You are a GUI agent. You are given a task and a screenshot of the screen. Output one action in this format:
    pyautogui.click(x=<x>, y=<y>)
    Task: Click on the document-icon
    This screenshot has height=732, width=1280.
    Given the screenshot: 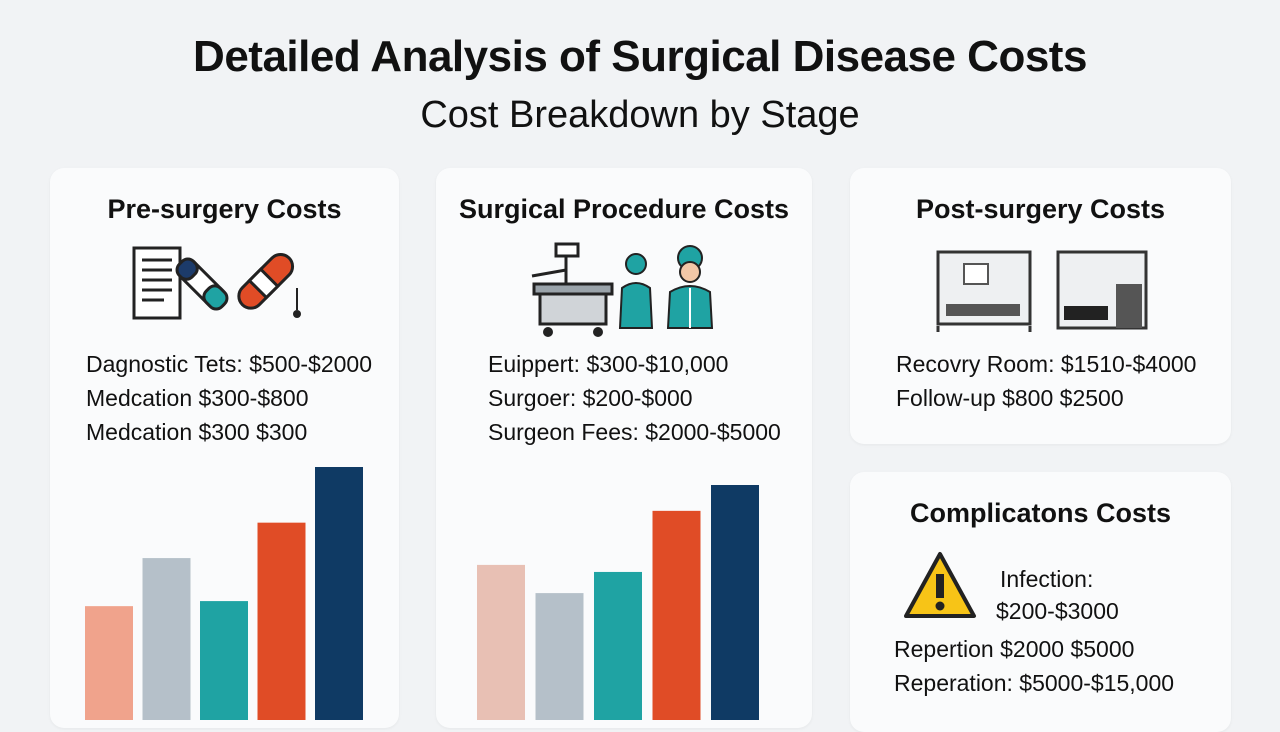 What is the action you would take?
    pyautogui.click(x=157, y=283)
    